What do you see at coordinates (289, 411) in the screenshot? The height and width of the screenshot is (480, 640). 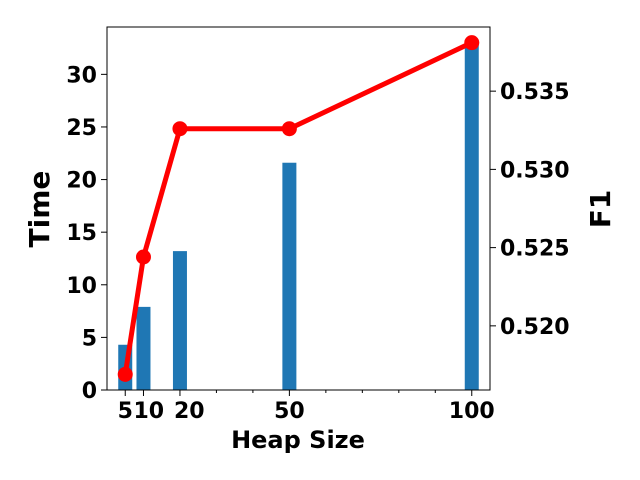 I see `x-tick-label: 50` at bounding box center [289, 411].